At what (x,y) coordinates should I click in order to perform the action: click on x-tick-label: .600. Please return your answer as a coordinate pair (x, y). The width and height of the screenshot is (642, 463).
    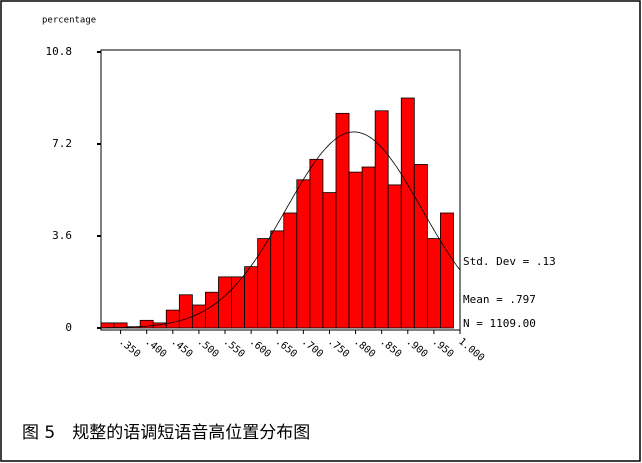
    Looking at the image, I should click on (260, 348).